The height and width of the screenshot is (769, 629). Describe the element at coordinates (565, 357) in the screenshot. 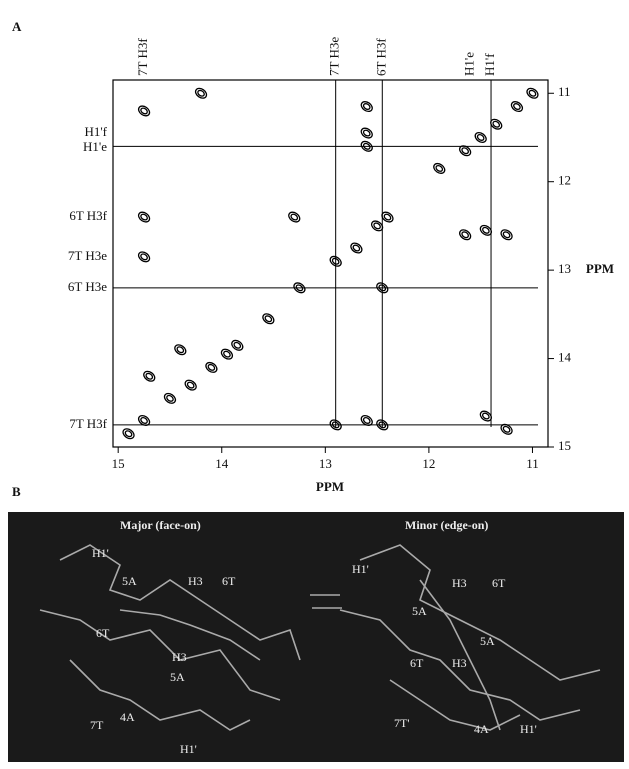

I see `y-tick-label: 14` at that location.